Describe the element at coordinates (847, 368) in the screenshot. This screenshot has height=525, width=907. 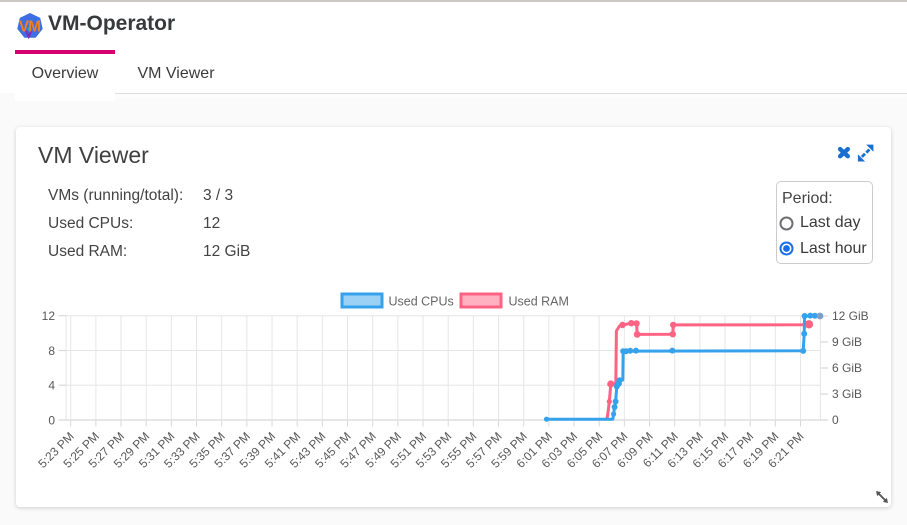
I see `svg-text: 6 GiB` at that location.